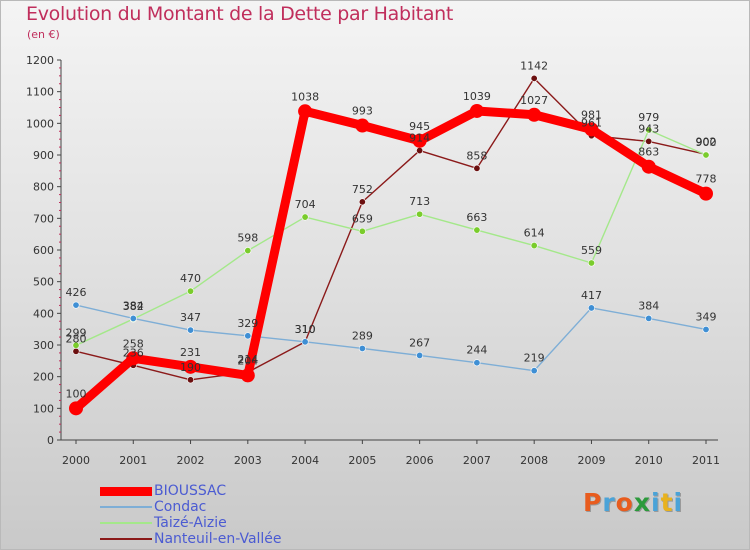 The image size is (750, 550). Describe the element at coordinates (76, 332) in the screenshot. I see `data-label-taize-aizie: 299` at that location.